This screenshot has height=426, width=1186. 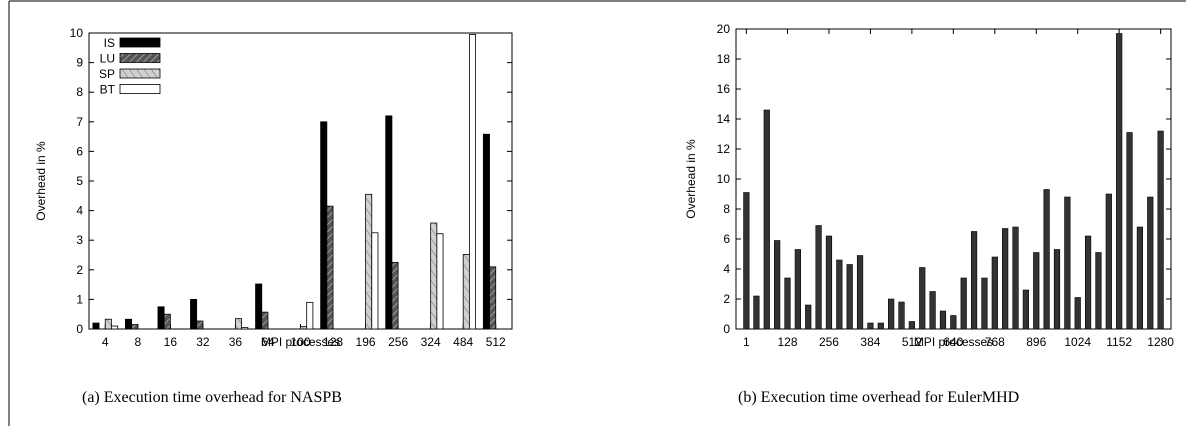 What do you see at coordinates (724, 119) in the screenshot?
I see `y-tick-label: 14` at bounding box center [724, 119].